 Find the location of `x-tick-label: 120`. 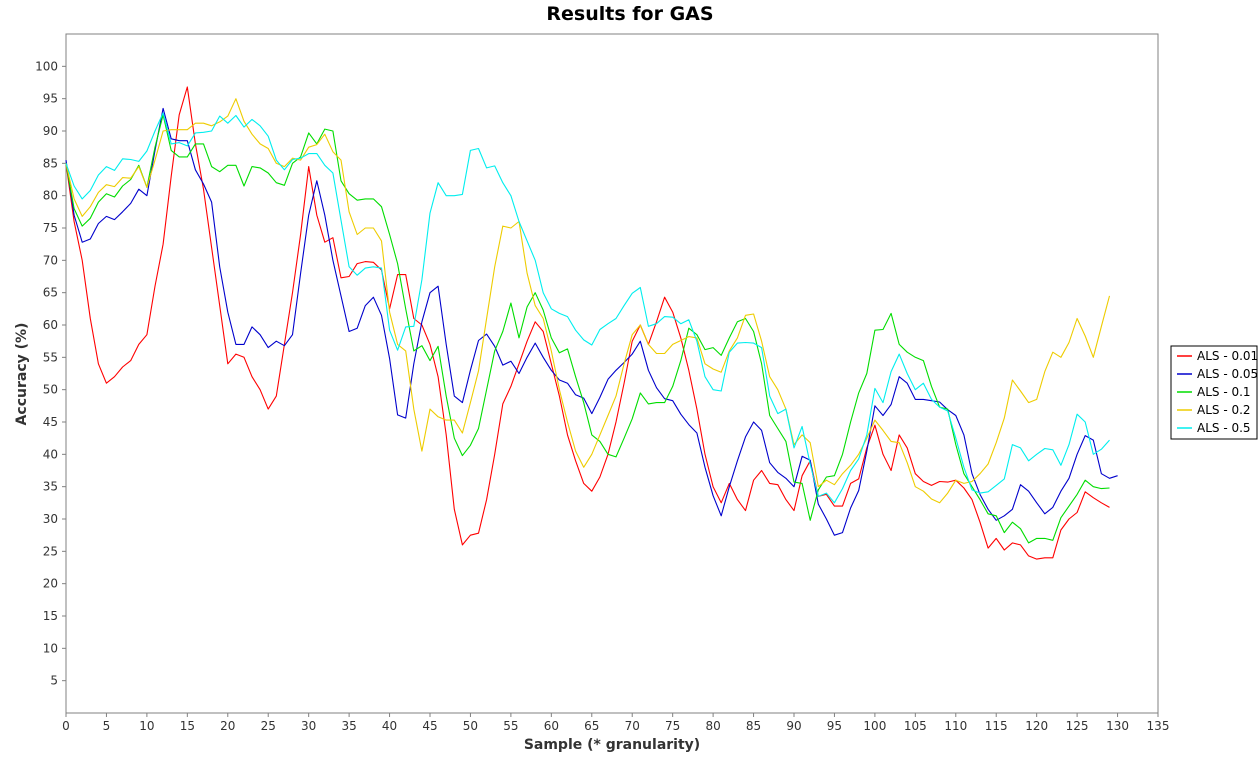

x-tick-label: 120 is located at coordinates (1036, 726).